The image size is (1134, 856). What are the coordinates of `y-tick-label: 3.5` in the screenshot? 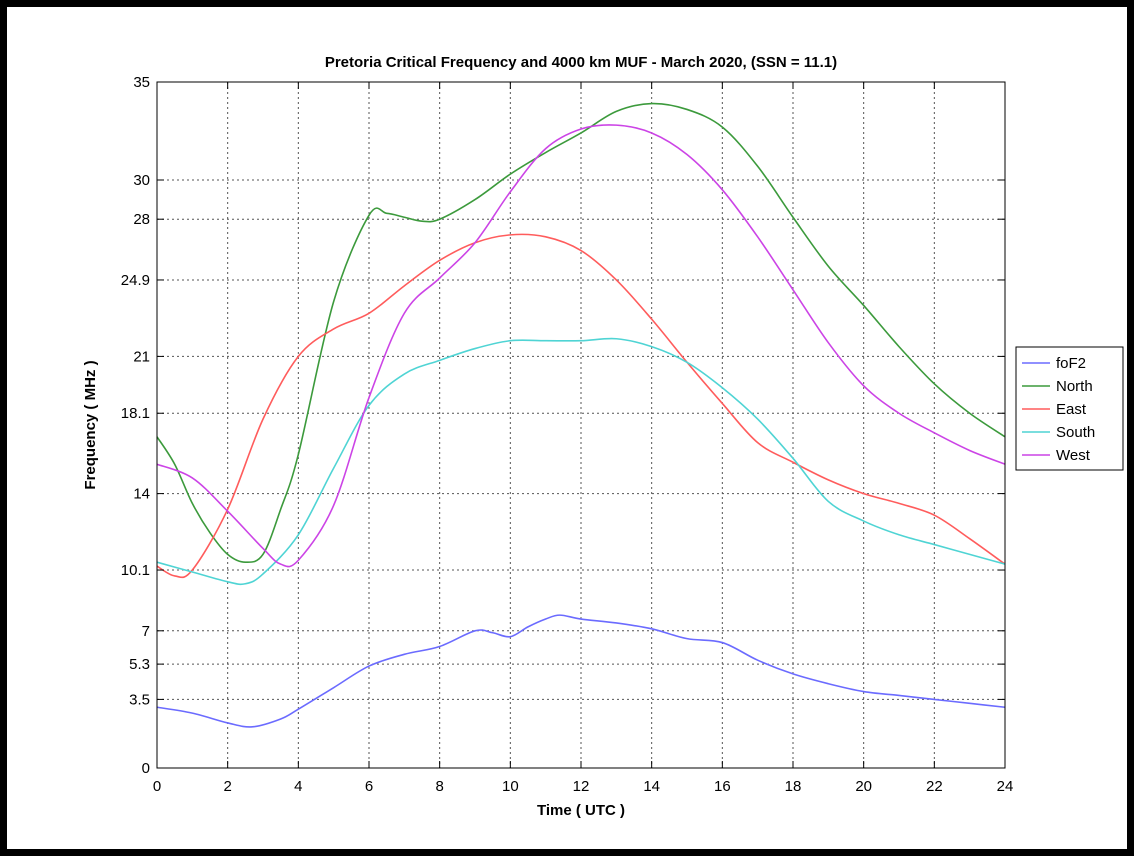 It's located at (139, 699).